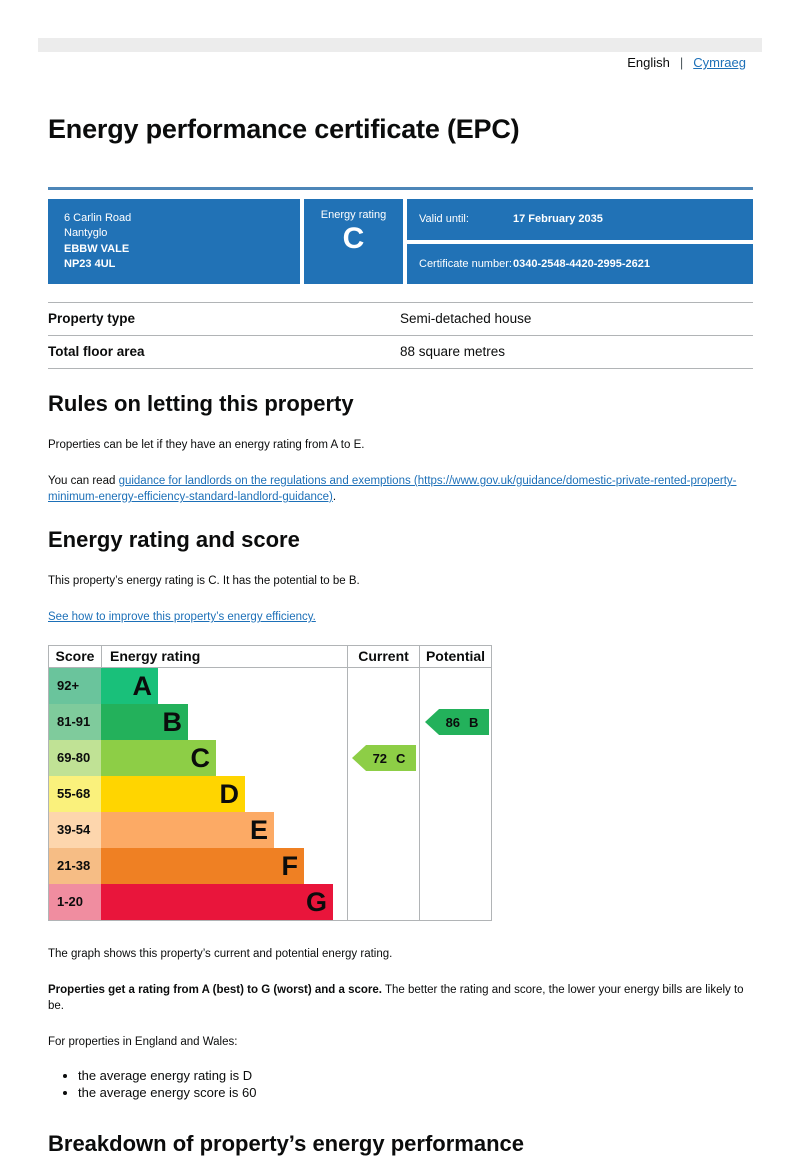  What do you see at coordinates (201, 403) in the screenshot?
I see `rules-heading: Rules on letting this property` at bounding box center [201, 403].